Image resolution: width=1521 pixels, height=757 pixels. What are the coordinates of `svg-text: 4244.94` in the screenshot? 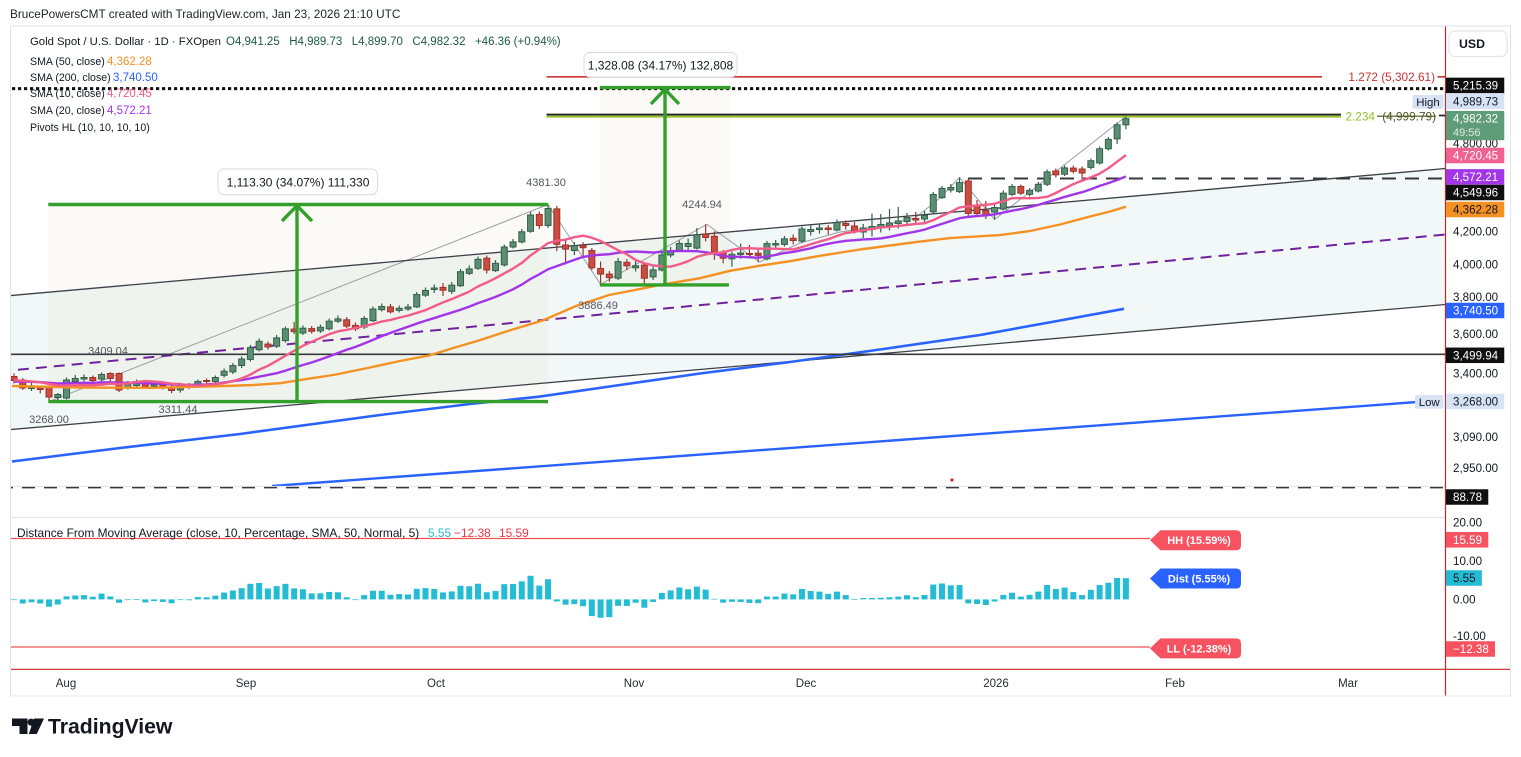 It's located at (702, 205).